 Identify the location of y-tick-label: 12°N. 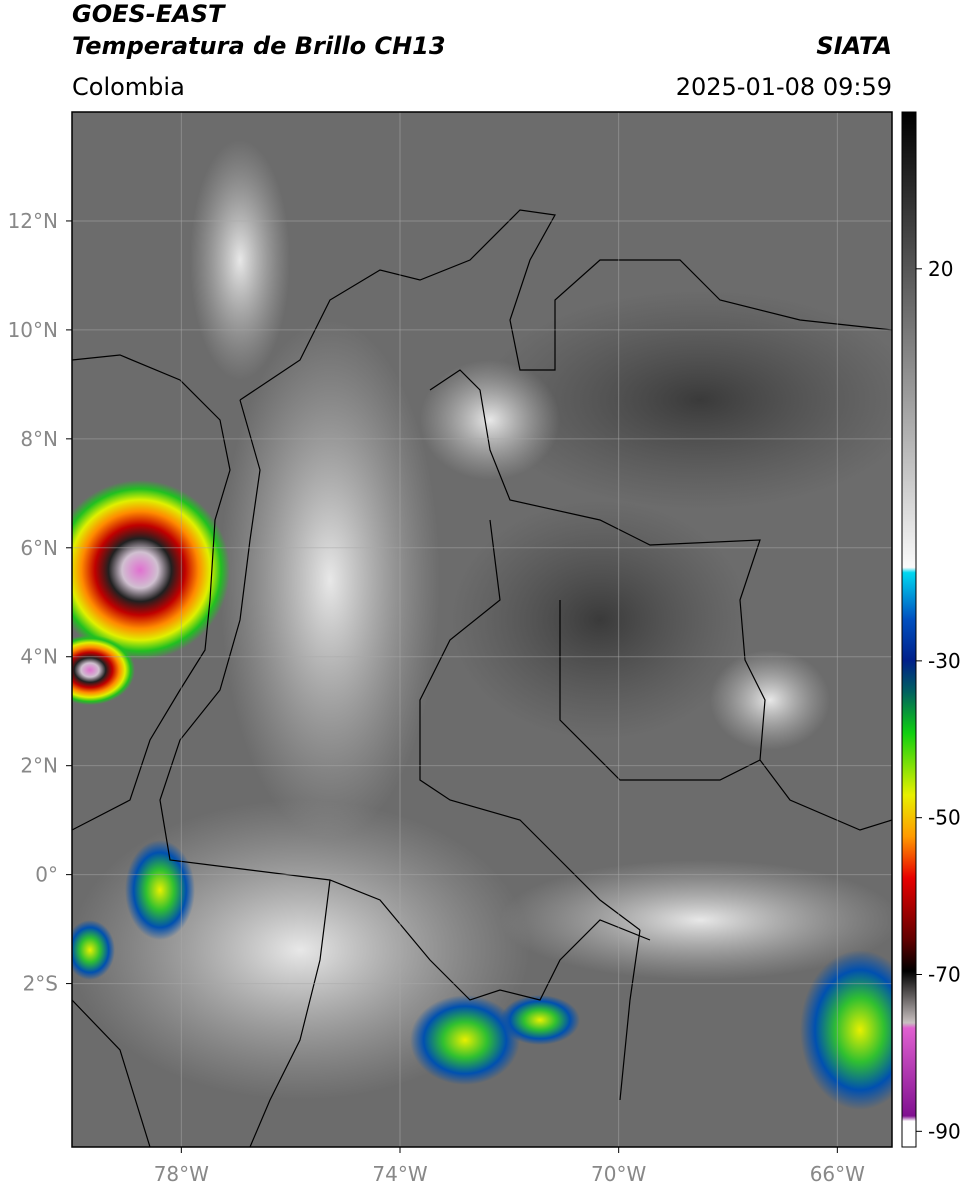
(33, 221).